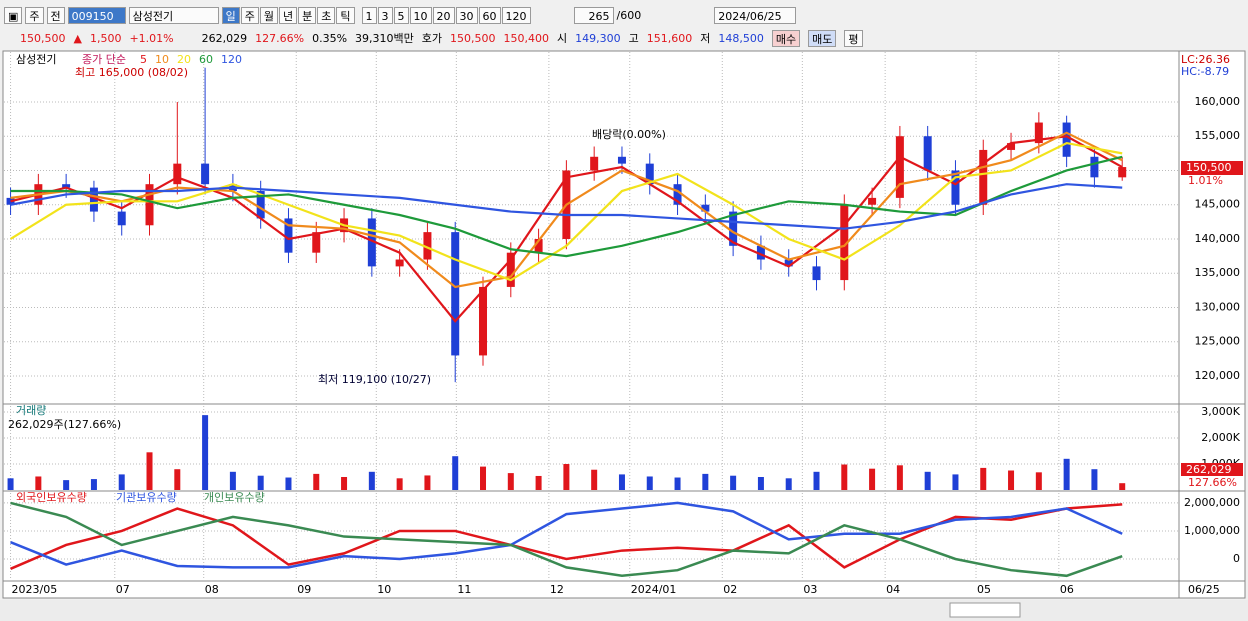 The height and width of the screenshot is (621, 1248). I want to click on sell-button: 매도, so click(822, 38).